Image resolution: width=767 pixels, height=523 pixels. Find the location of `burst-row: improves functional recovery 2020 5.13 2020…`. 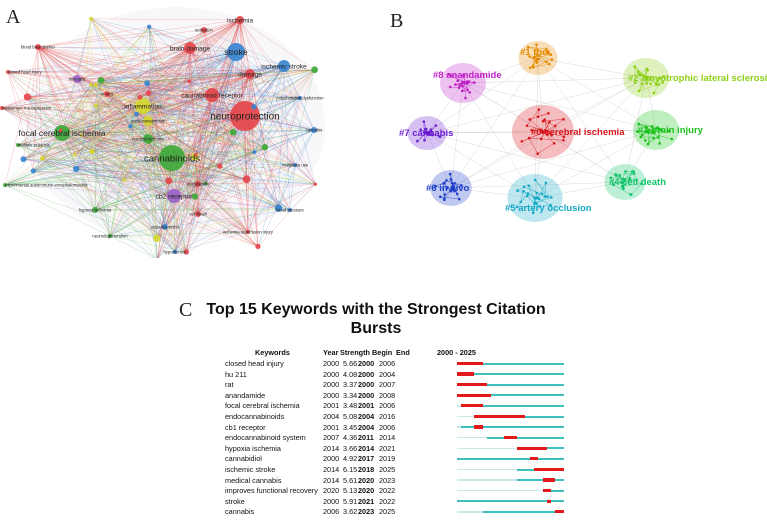

burst-row: improves functional recovery 2020 5.13 2020… is located at coordinates (395, 490).